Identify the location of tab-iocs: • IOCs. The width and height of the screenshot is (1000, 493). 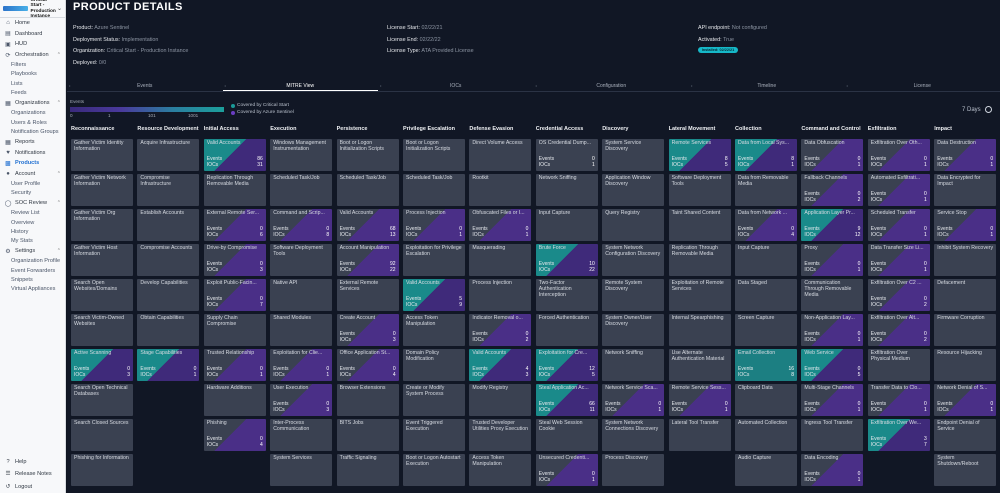
(421, 86).